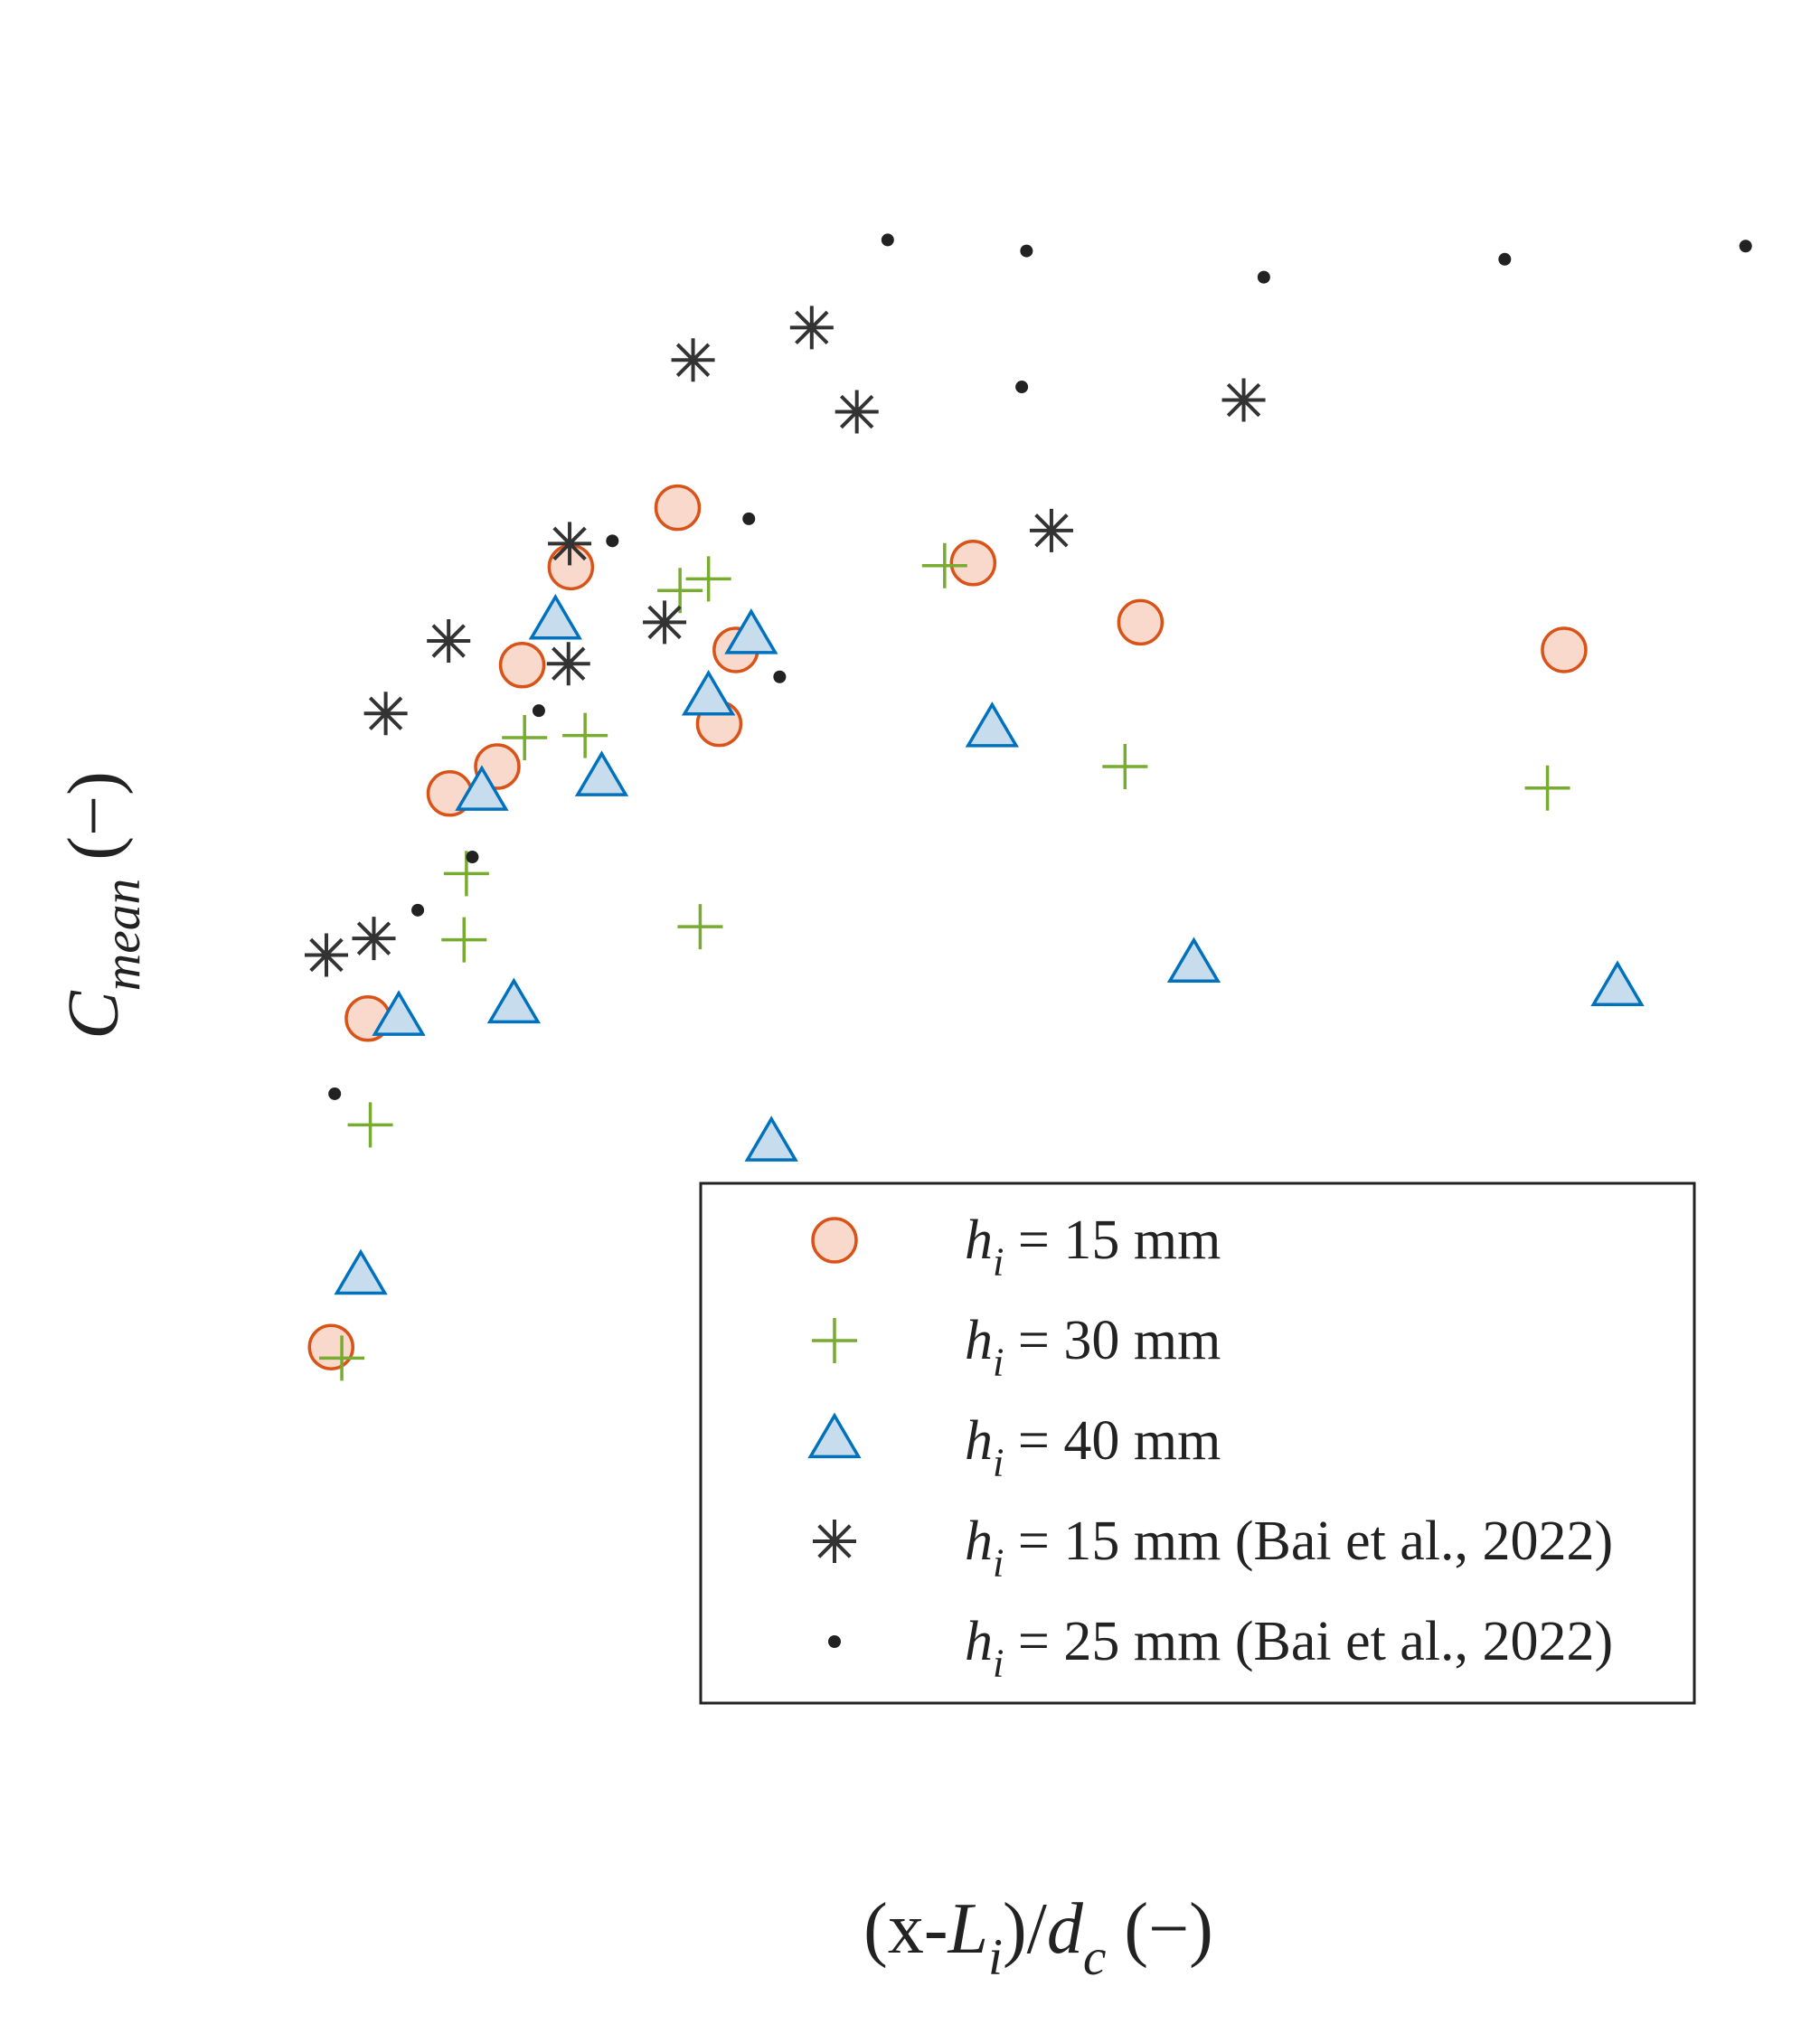 This screenshot has height=2024, width=1820. I want to click on x-axis-label: (x-Li)/dc (−), so click(1038, 1937).